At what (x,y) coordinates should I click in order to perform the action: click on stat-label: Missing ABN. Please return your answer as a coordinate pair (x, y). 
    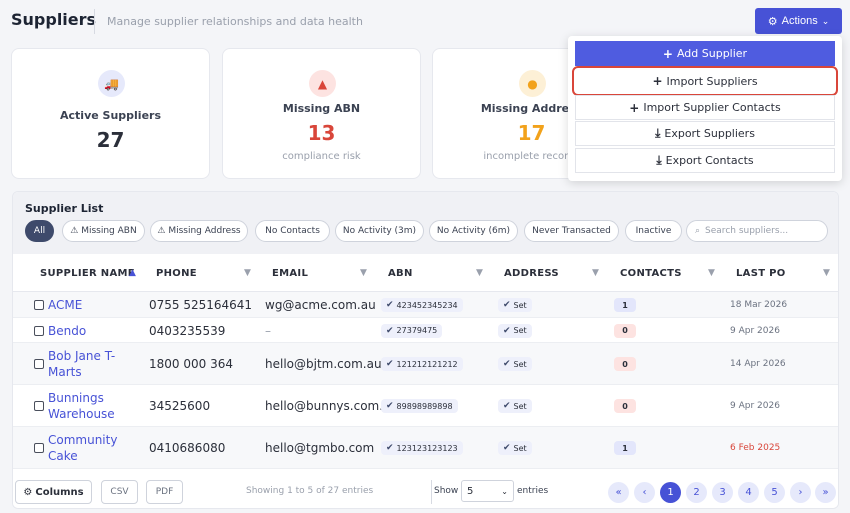
    Looking at the image, I should click on (321, 108).